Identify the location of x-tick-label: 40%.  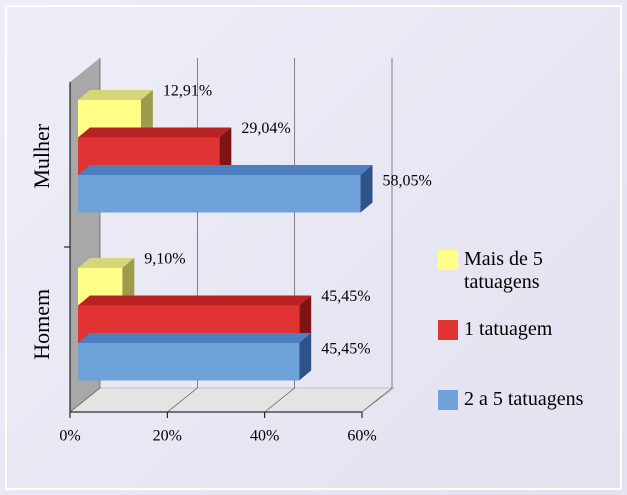
(264, 436).